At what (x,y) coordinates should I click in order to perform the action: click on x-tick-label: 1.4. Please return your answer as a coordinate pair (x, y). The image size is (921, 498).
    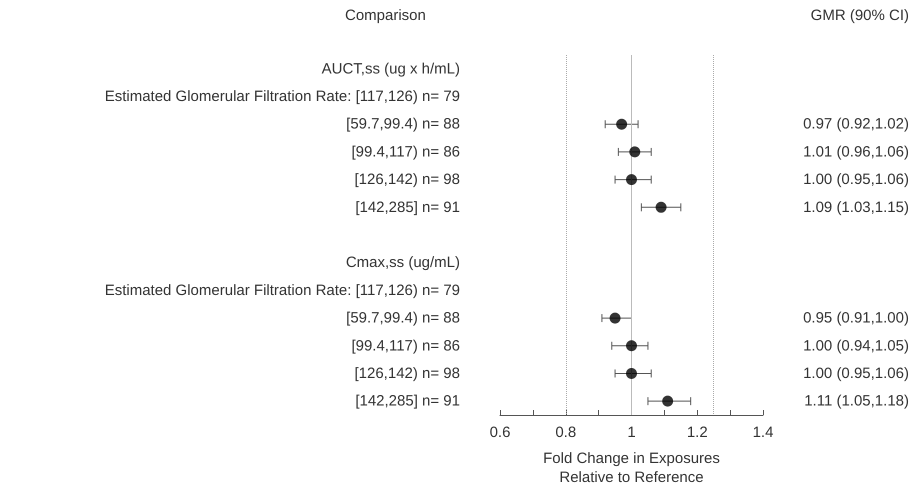
    Looking at the image, I should click on (763, 432).